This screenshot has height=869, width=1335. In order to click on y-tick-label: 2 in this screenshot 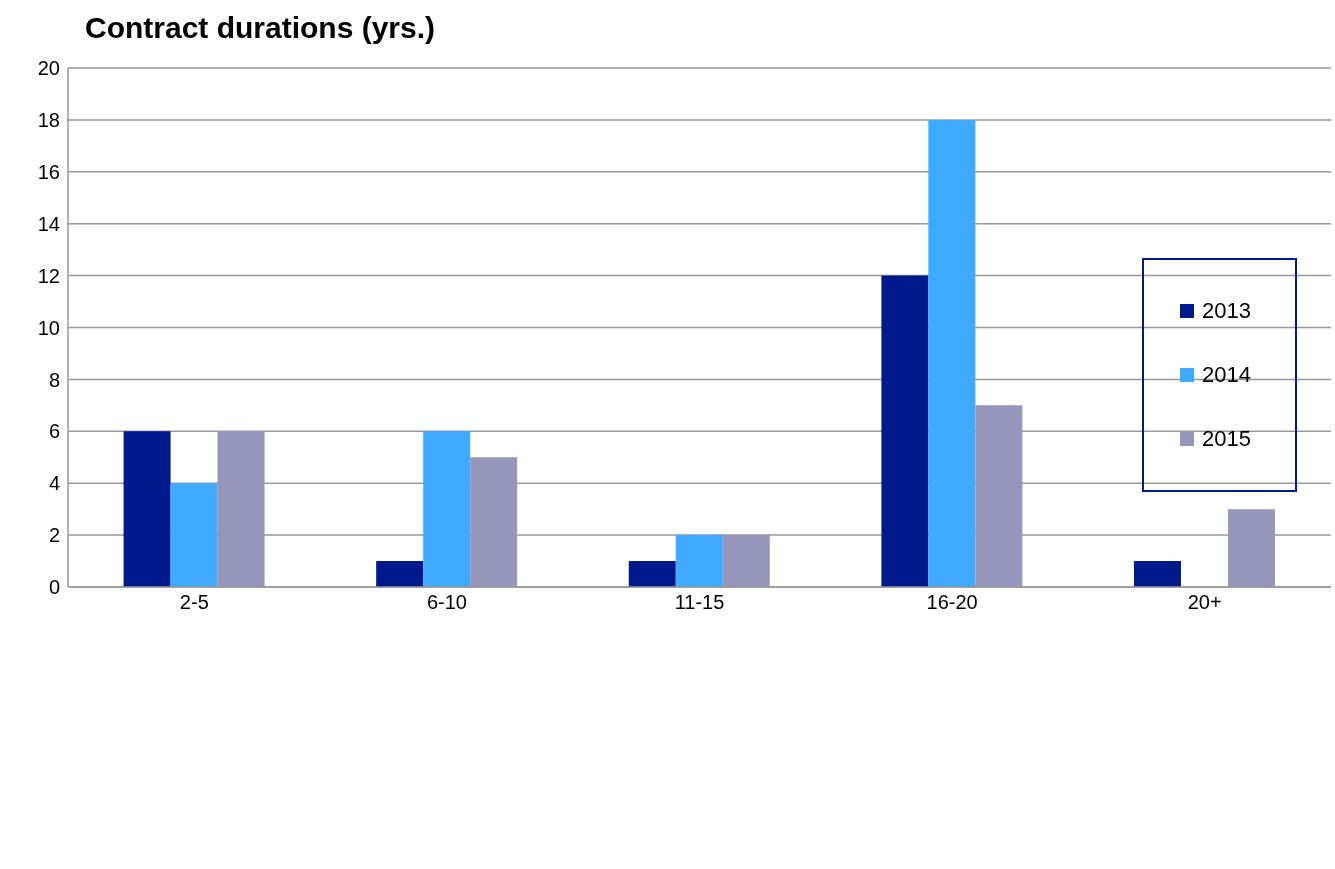, I will do `click(54, 535)`.